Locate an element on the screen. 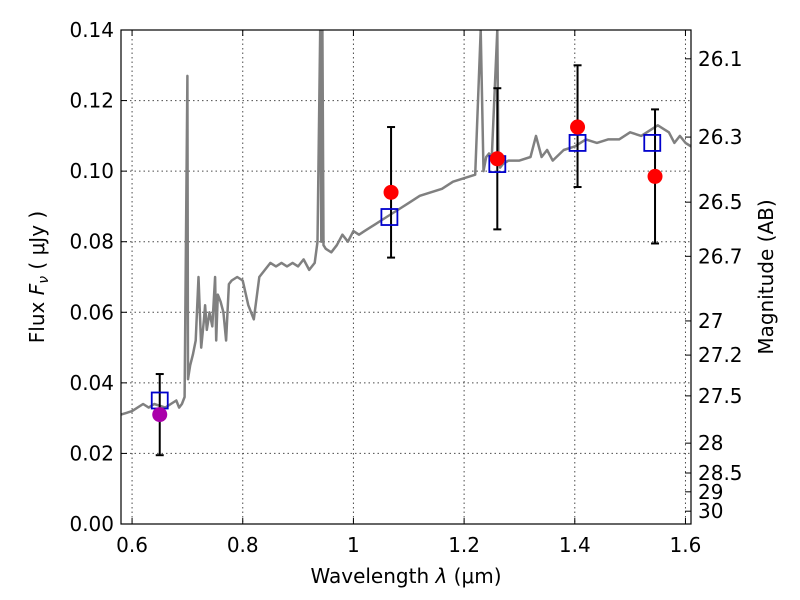 The height and width of the screenshot is (600, 800). y-axis-title: Flux Fν ( μJy ) is located at coordinates (38, 277).